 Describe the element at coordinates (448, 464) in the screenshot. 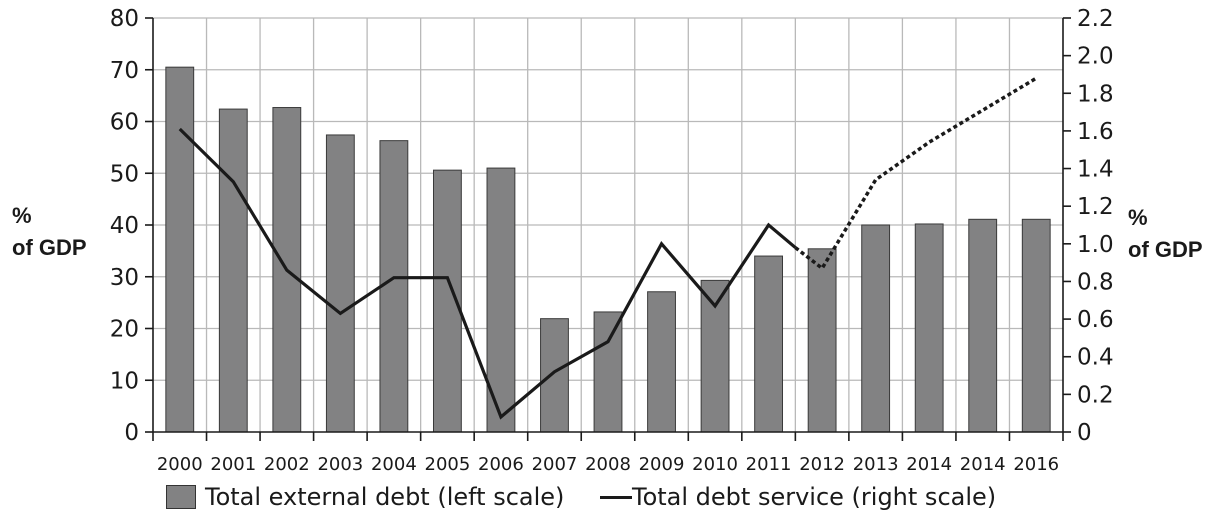

I see `x-tick-label: 2005` at that location.